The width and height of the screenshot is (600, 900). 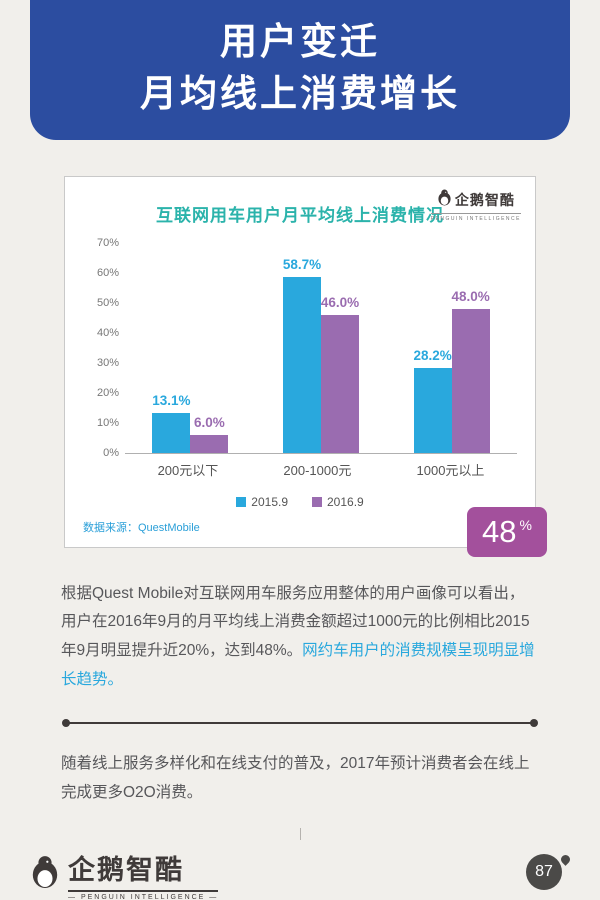 I want to click on header-banner: 用户变迁 月均线上消费增长, so click(x=300, y=70).